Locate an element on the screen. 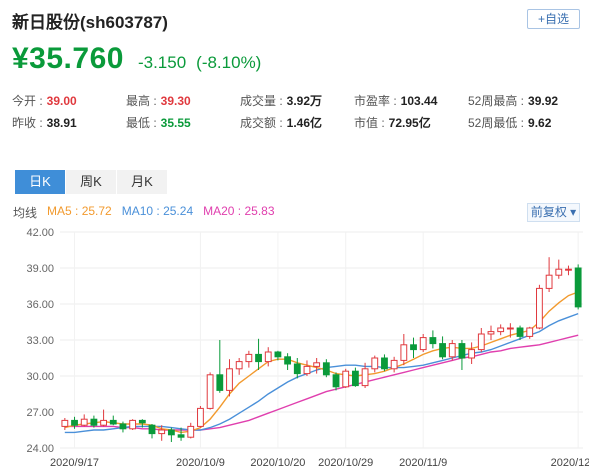 This screenshot has height=476, width=589. stat-value: 38.91 is located at coordinates (61, 123).